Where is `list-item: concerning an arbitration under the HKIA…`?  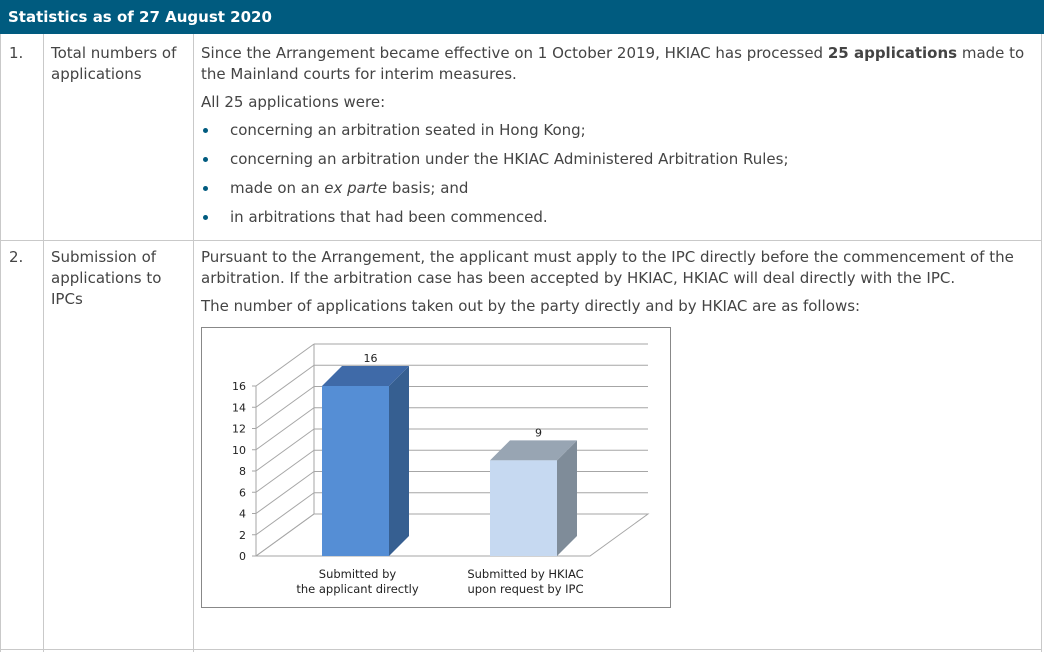
list-item: concerning an arbitration under the HKIA… is located at coordinates (616, 159).